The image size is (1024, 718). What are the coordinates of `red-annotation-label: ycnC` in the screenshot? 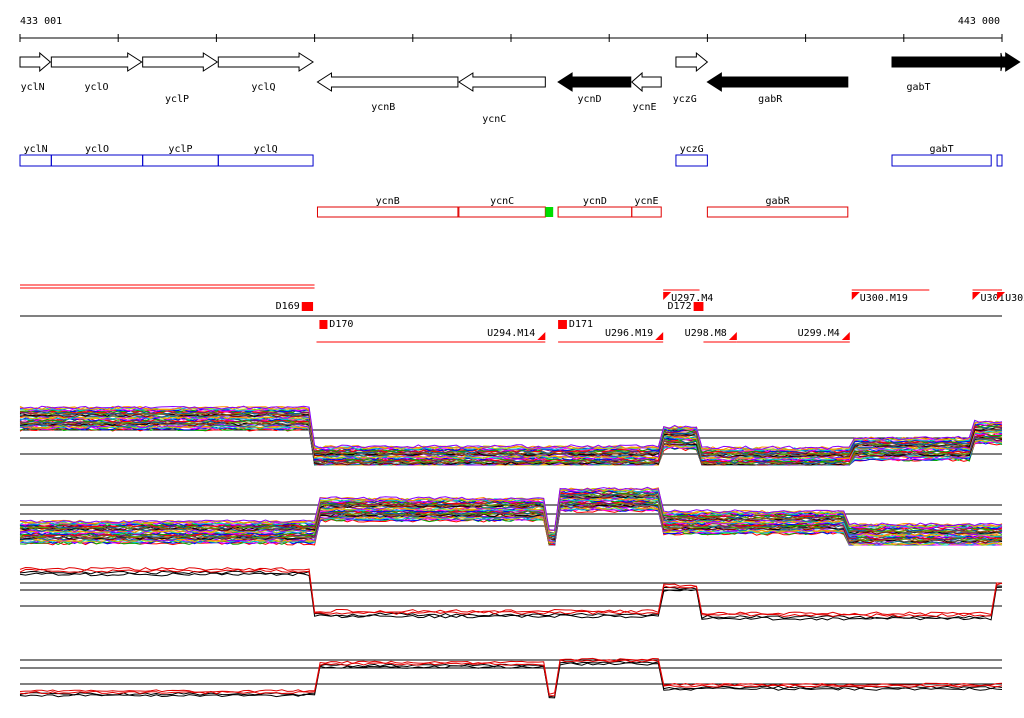 It's located at (502, 201).